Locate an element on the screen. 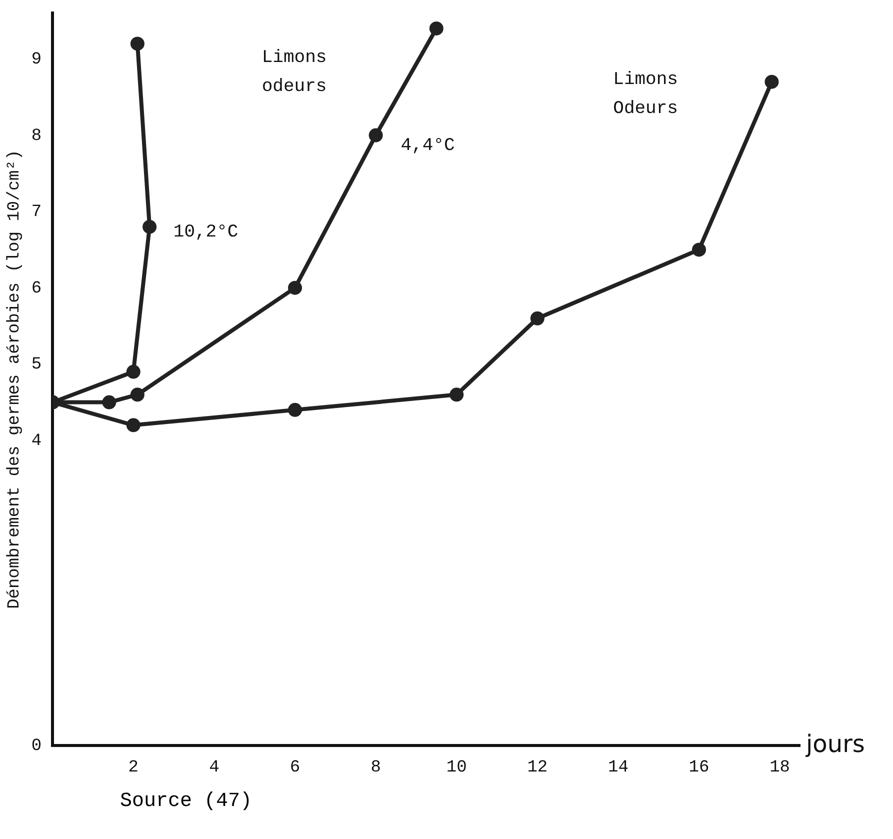 The width and height of the screenshot is (893, 839). y-tick-label: 5 is located at coordinates (36, 365).